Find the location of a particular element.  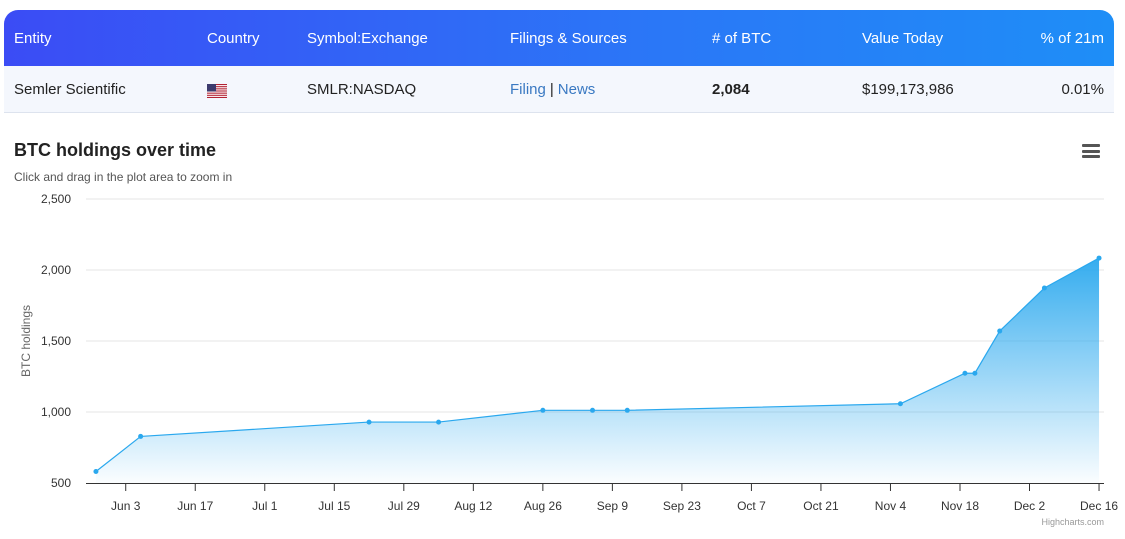

chart-title: BTC holdings over time is located at coordinates (115, 150).